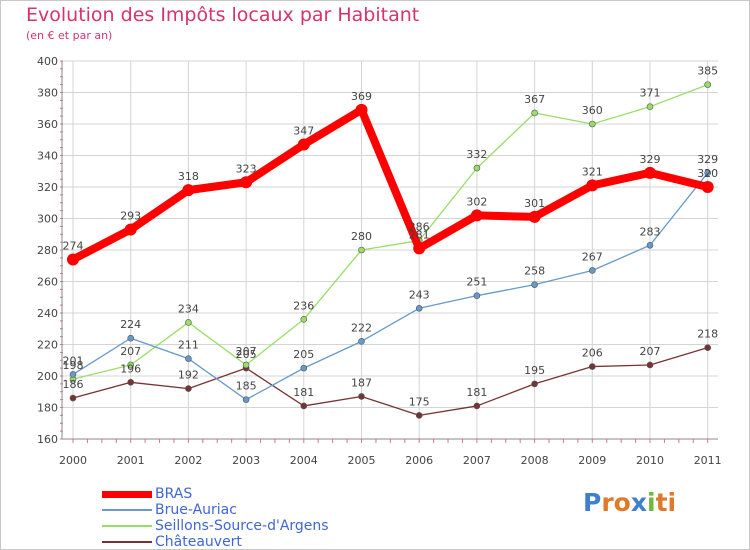 The width and height of the screenshot is (750, 550). What do you see at coordinates (592, 110) in the screenshot?
I see `data-label: 360` at bounding box center [592, 110].